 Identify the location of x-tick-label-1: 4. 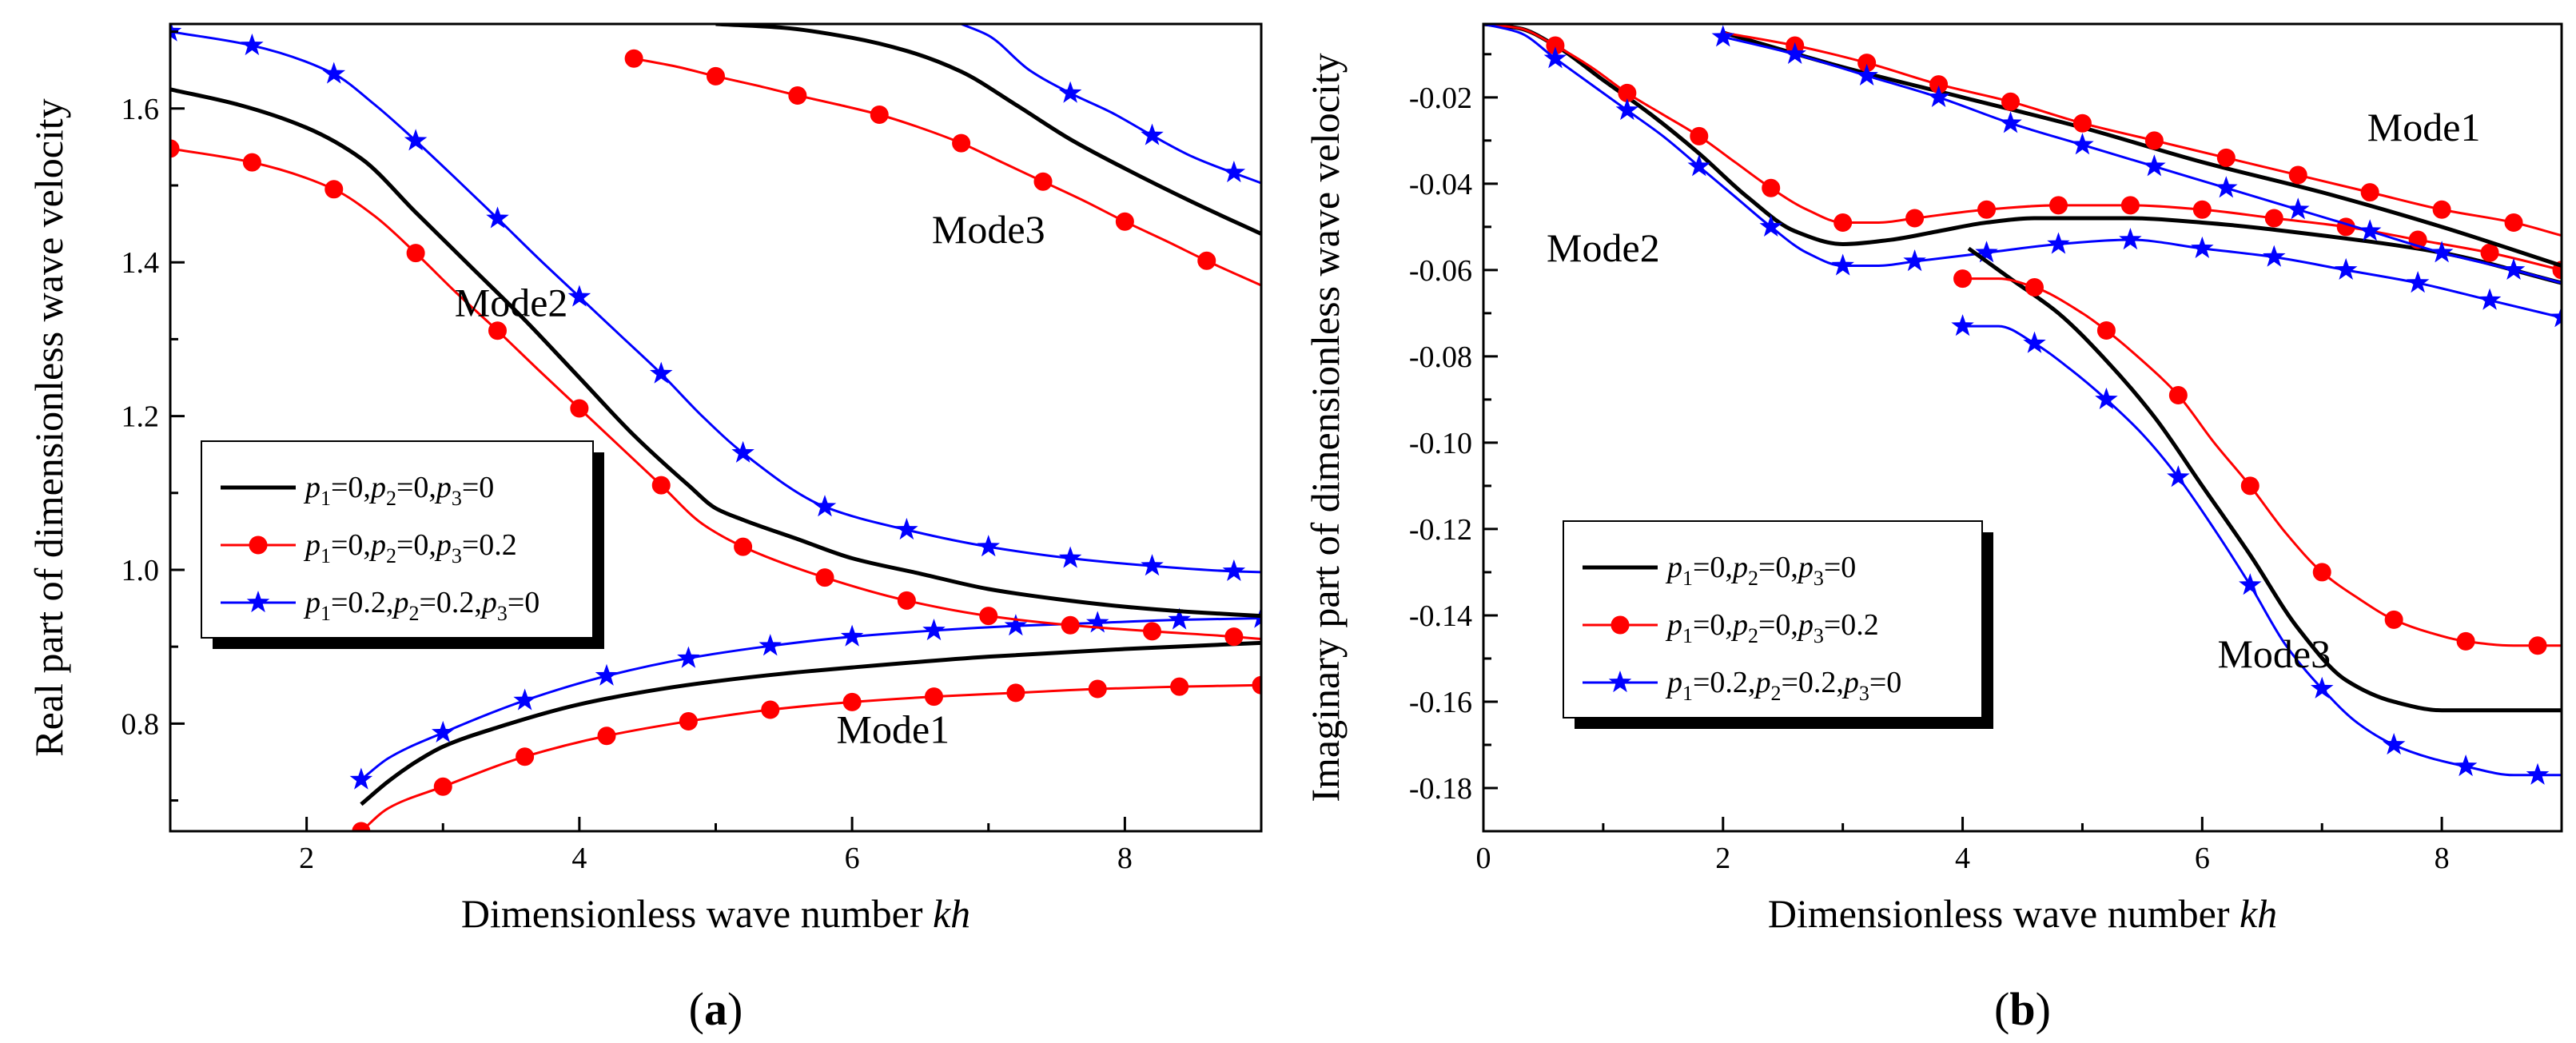
(579, 858).